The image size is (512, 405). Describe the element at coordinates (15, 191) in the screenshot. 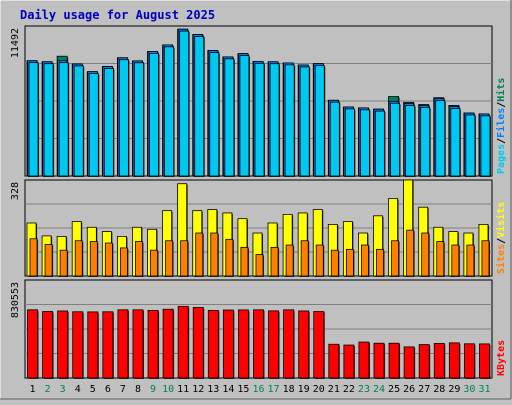

I see `max-value-label: 328` at that location.